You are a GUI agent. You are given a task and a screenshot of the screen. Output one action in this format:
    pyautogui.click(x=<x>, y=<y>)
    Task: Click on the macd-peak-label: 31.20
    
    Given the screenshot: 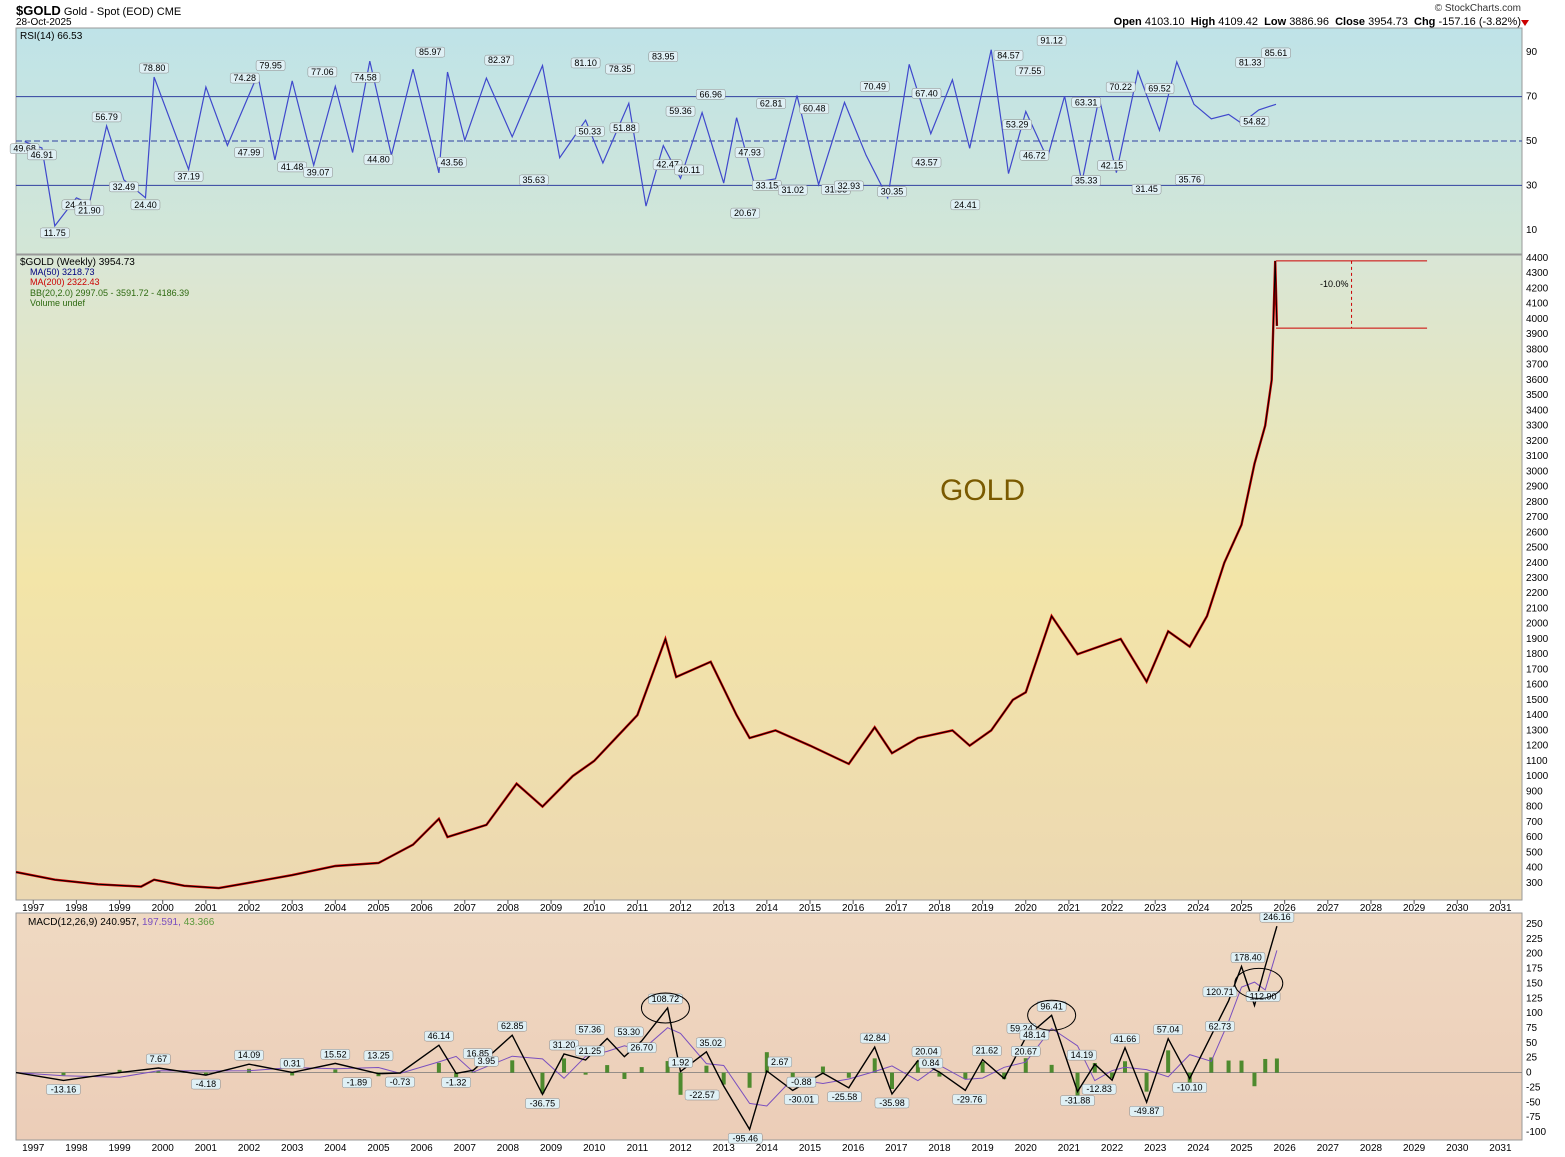 What is the action you would take?
    pyautogui.click(x=564, y=1045)
    